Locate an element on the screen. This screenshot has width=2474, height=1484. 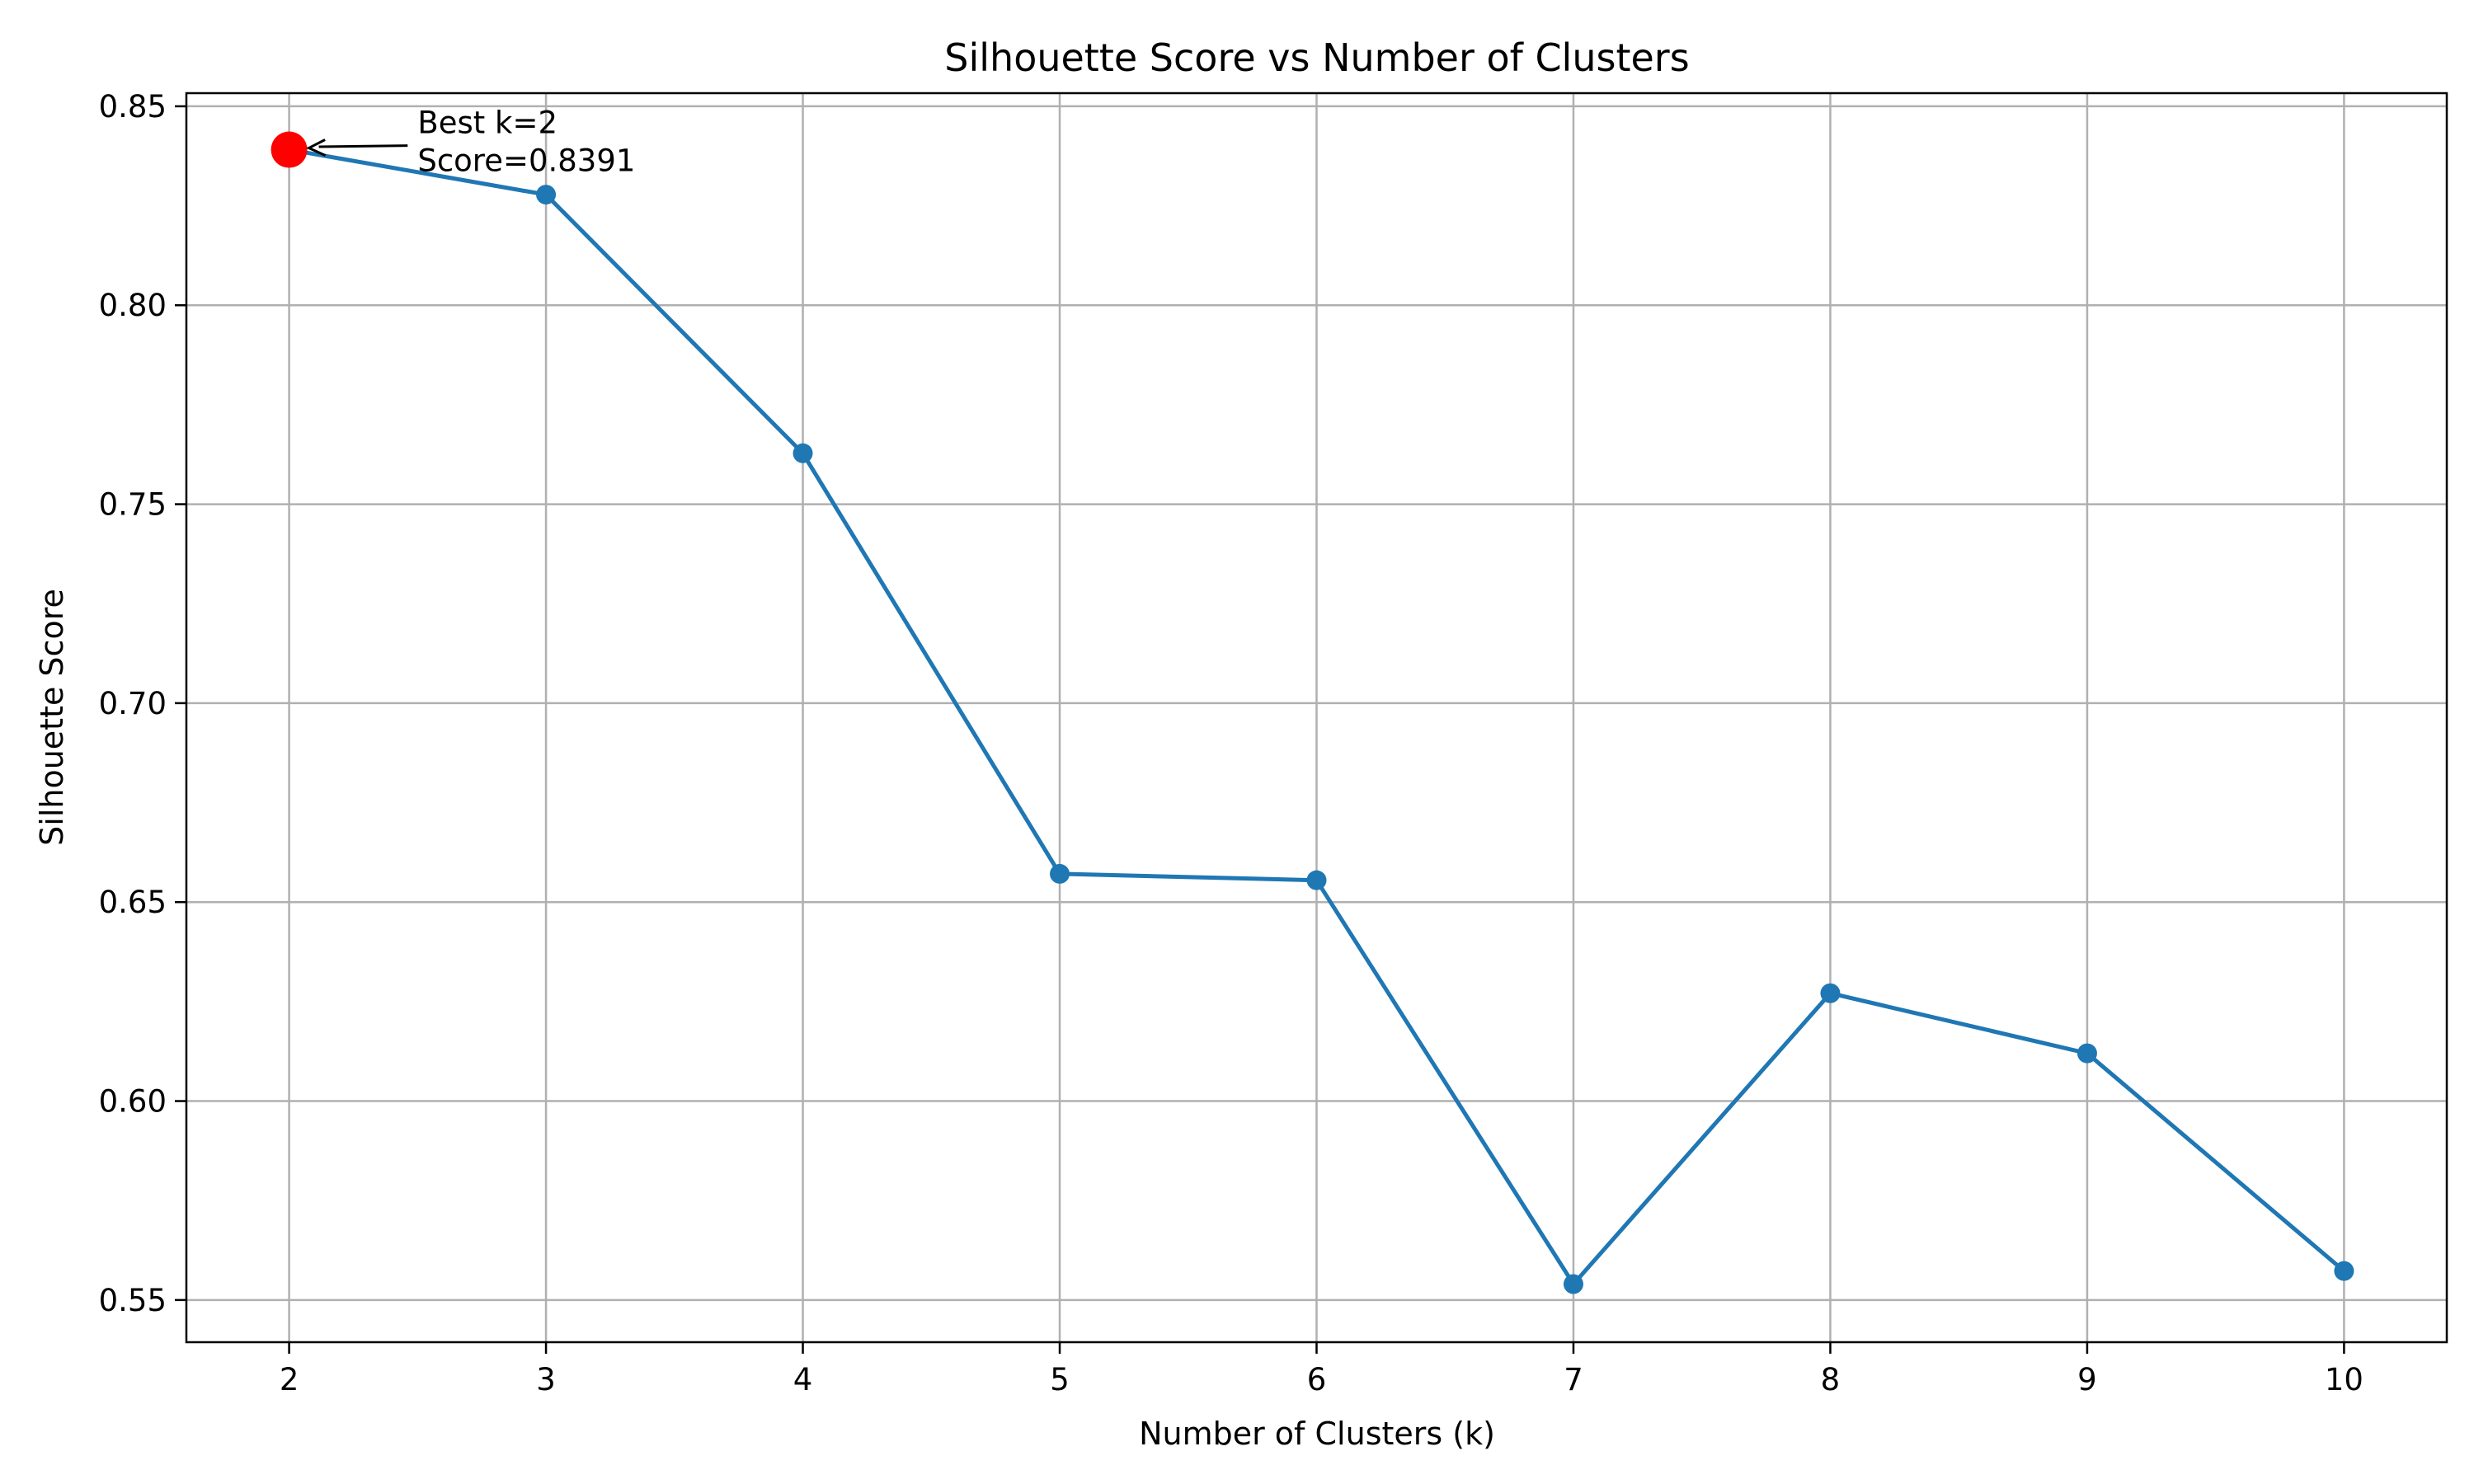
x-tick-label: 4 is located at coordinates (803, 1379).